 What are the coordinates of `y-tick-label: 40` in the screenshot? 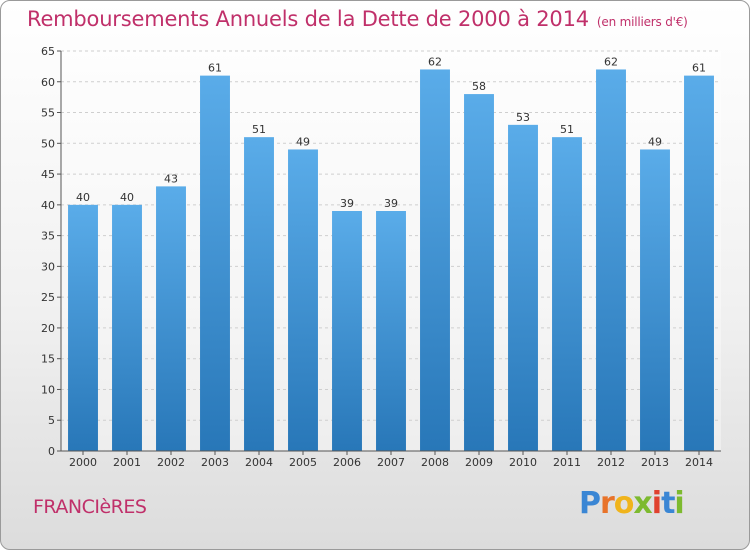 It's located at (48, 205).